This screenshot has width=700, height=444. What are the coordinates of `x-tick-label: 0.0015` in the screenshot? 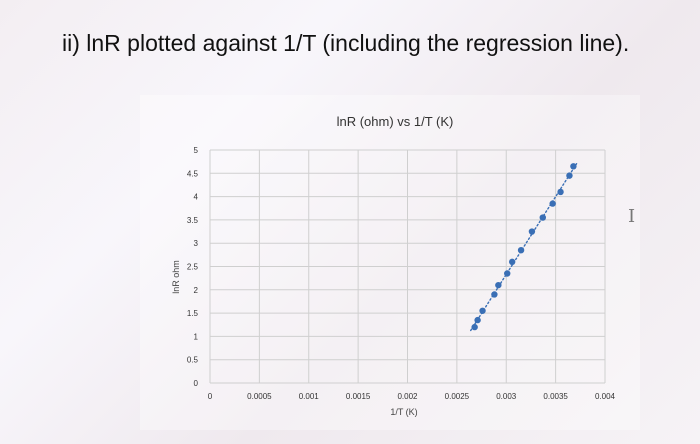 It's located at (358, 396).